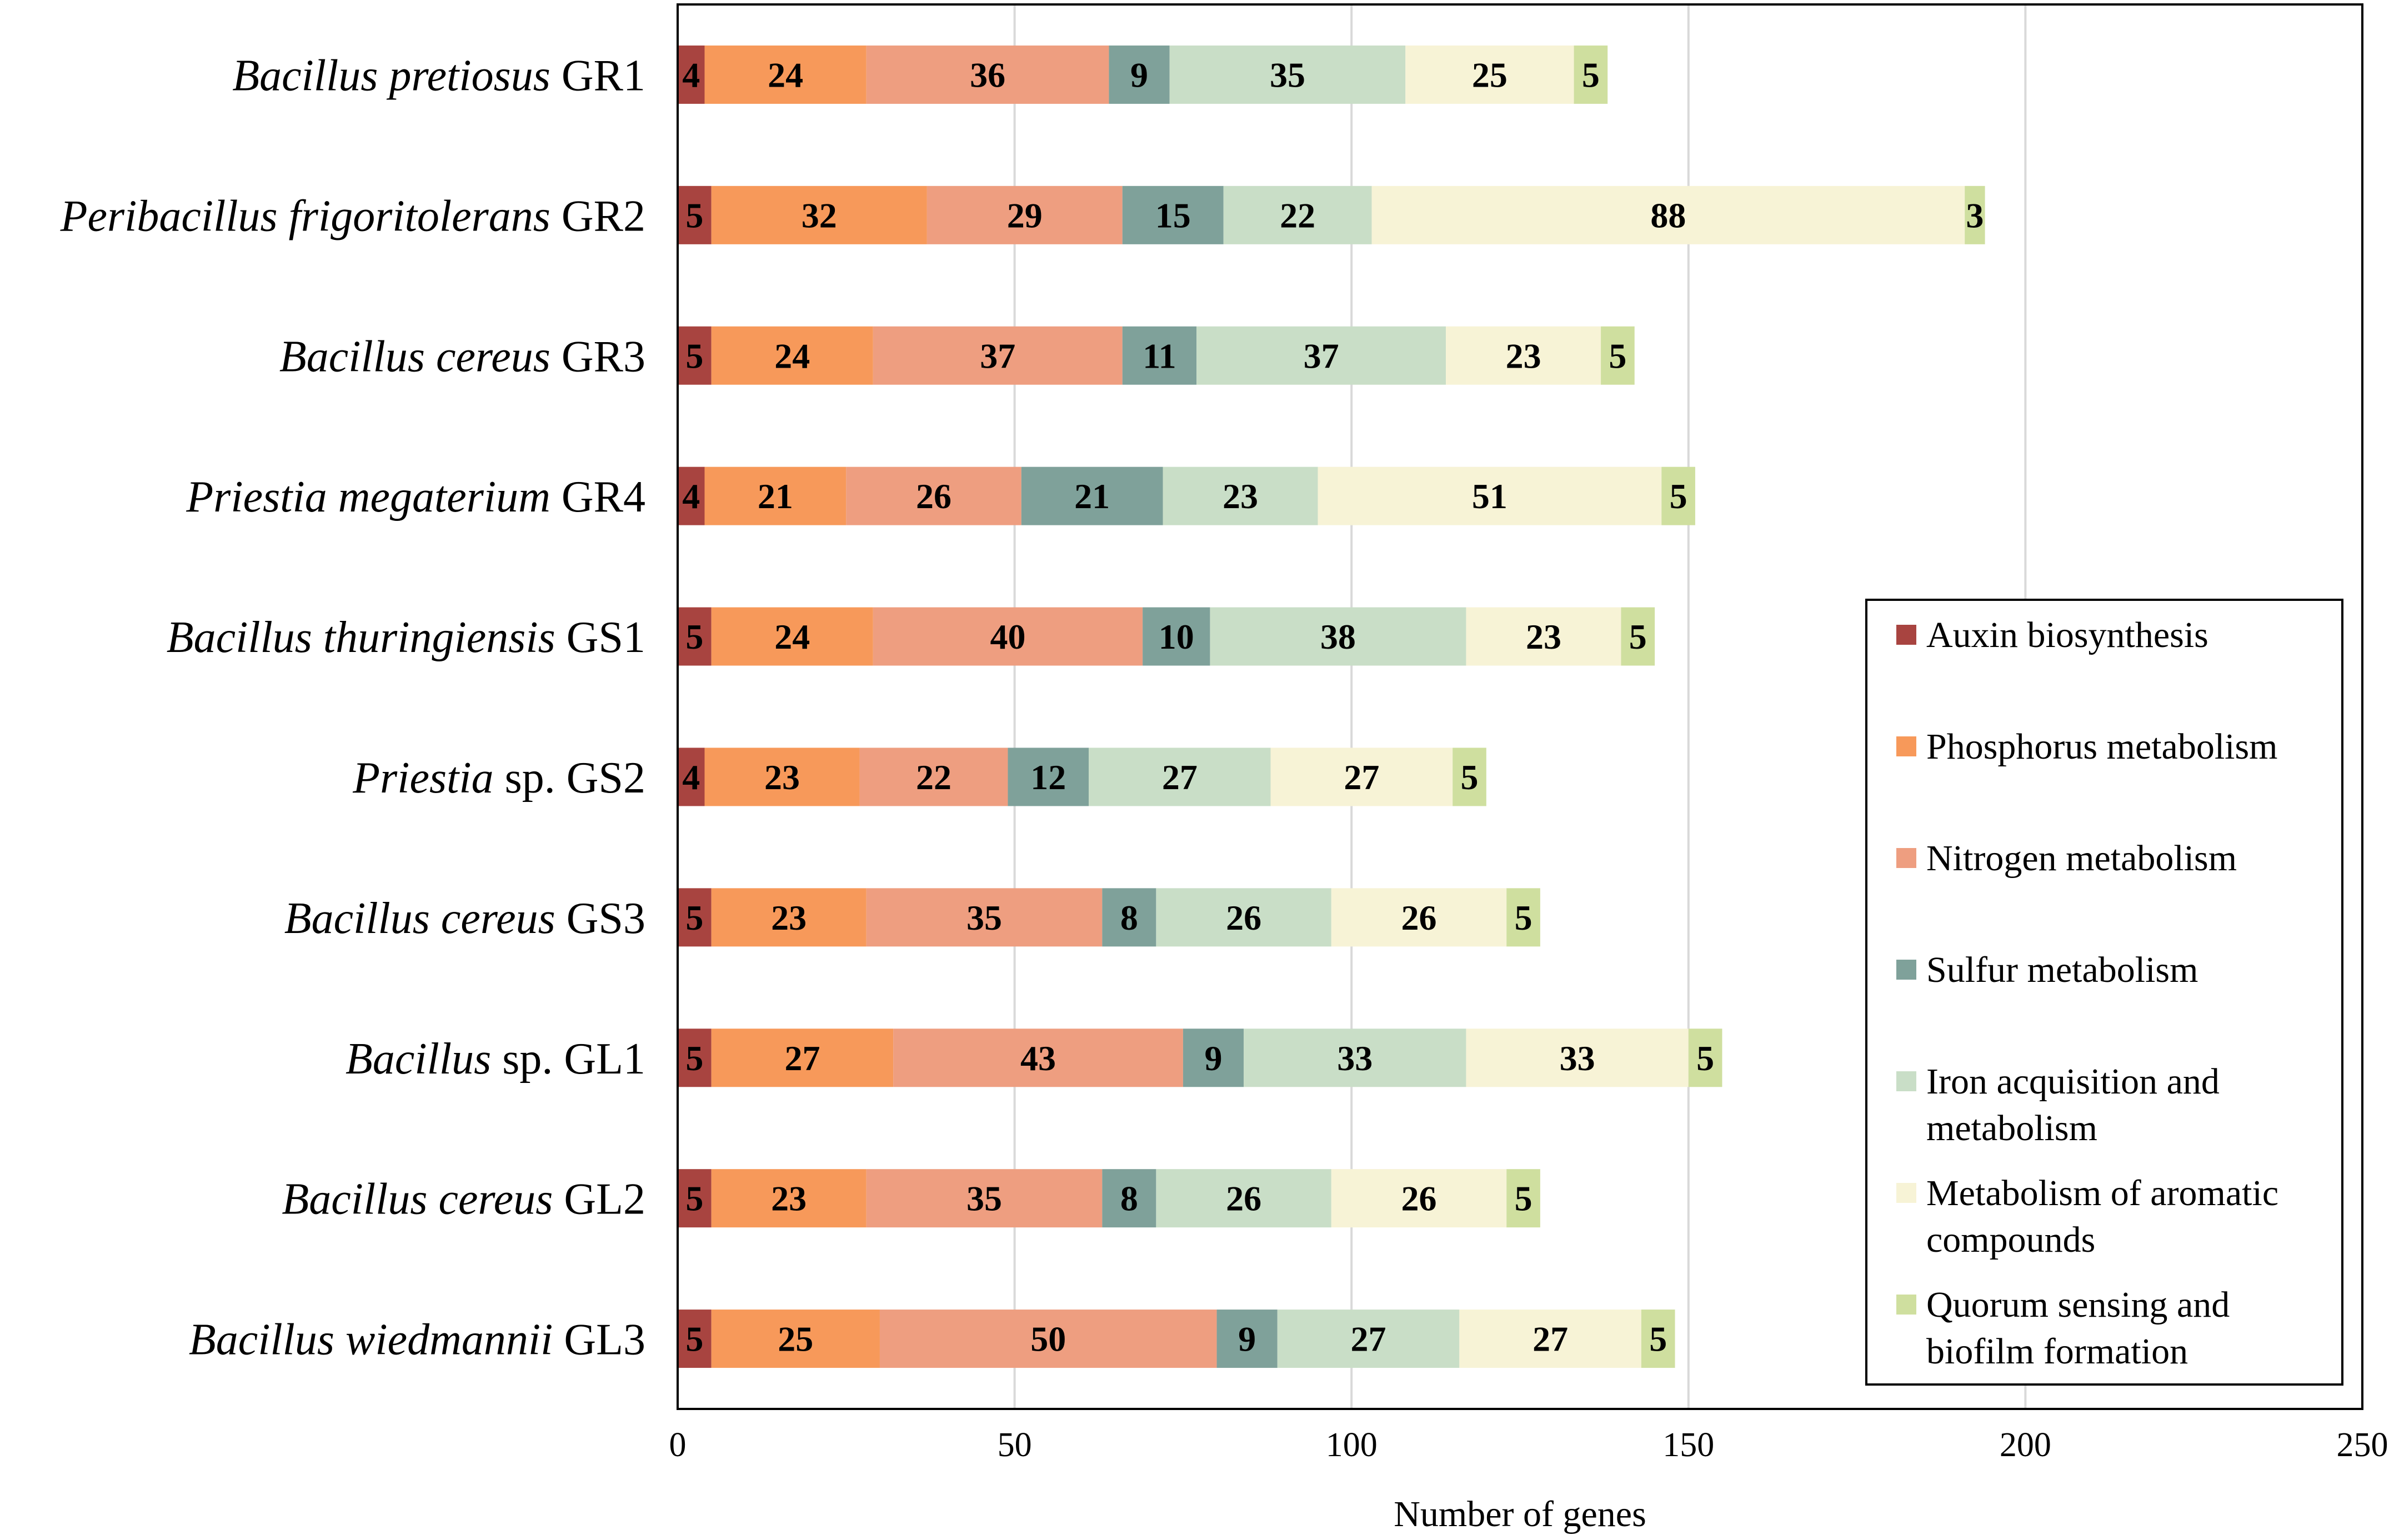 This screenshot has width=2404, height=1540. Describe the element at coordinates (2025, 1445) in the screenshot. I see `x-tick-label: 200` at that location.